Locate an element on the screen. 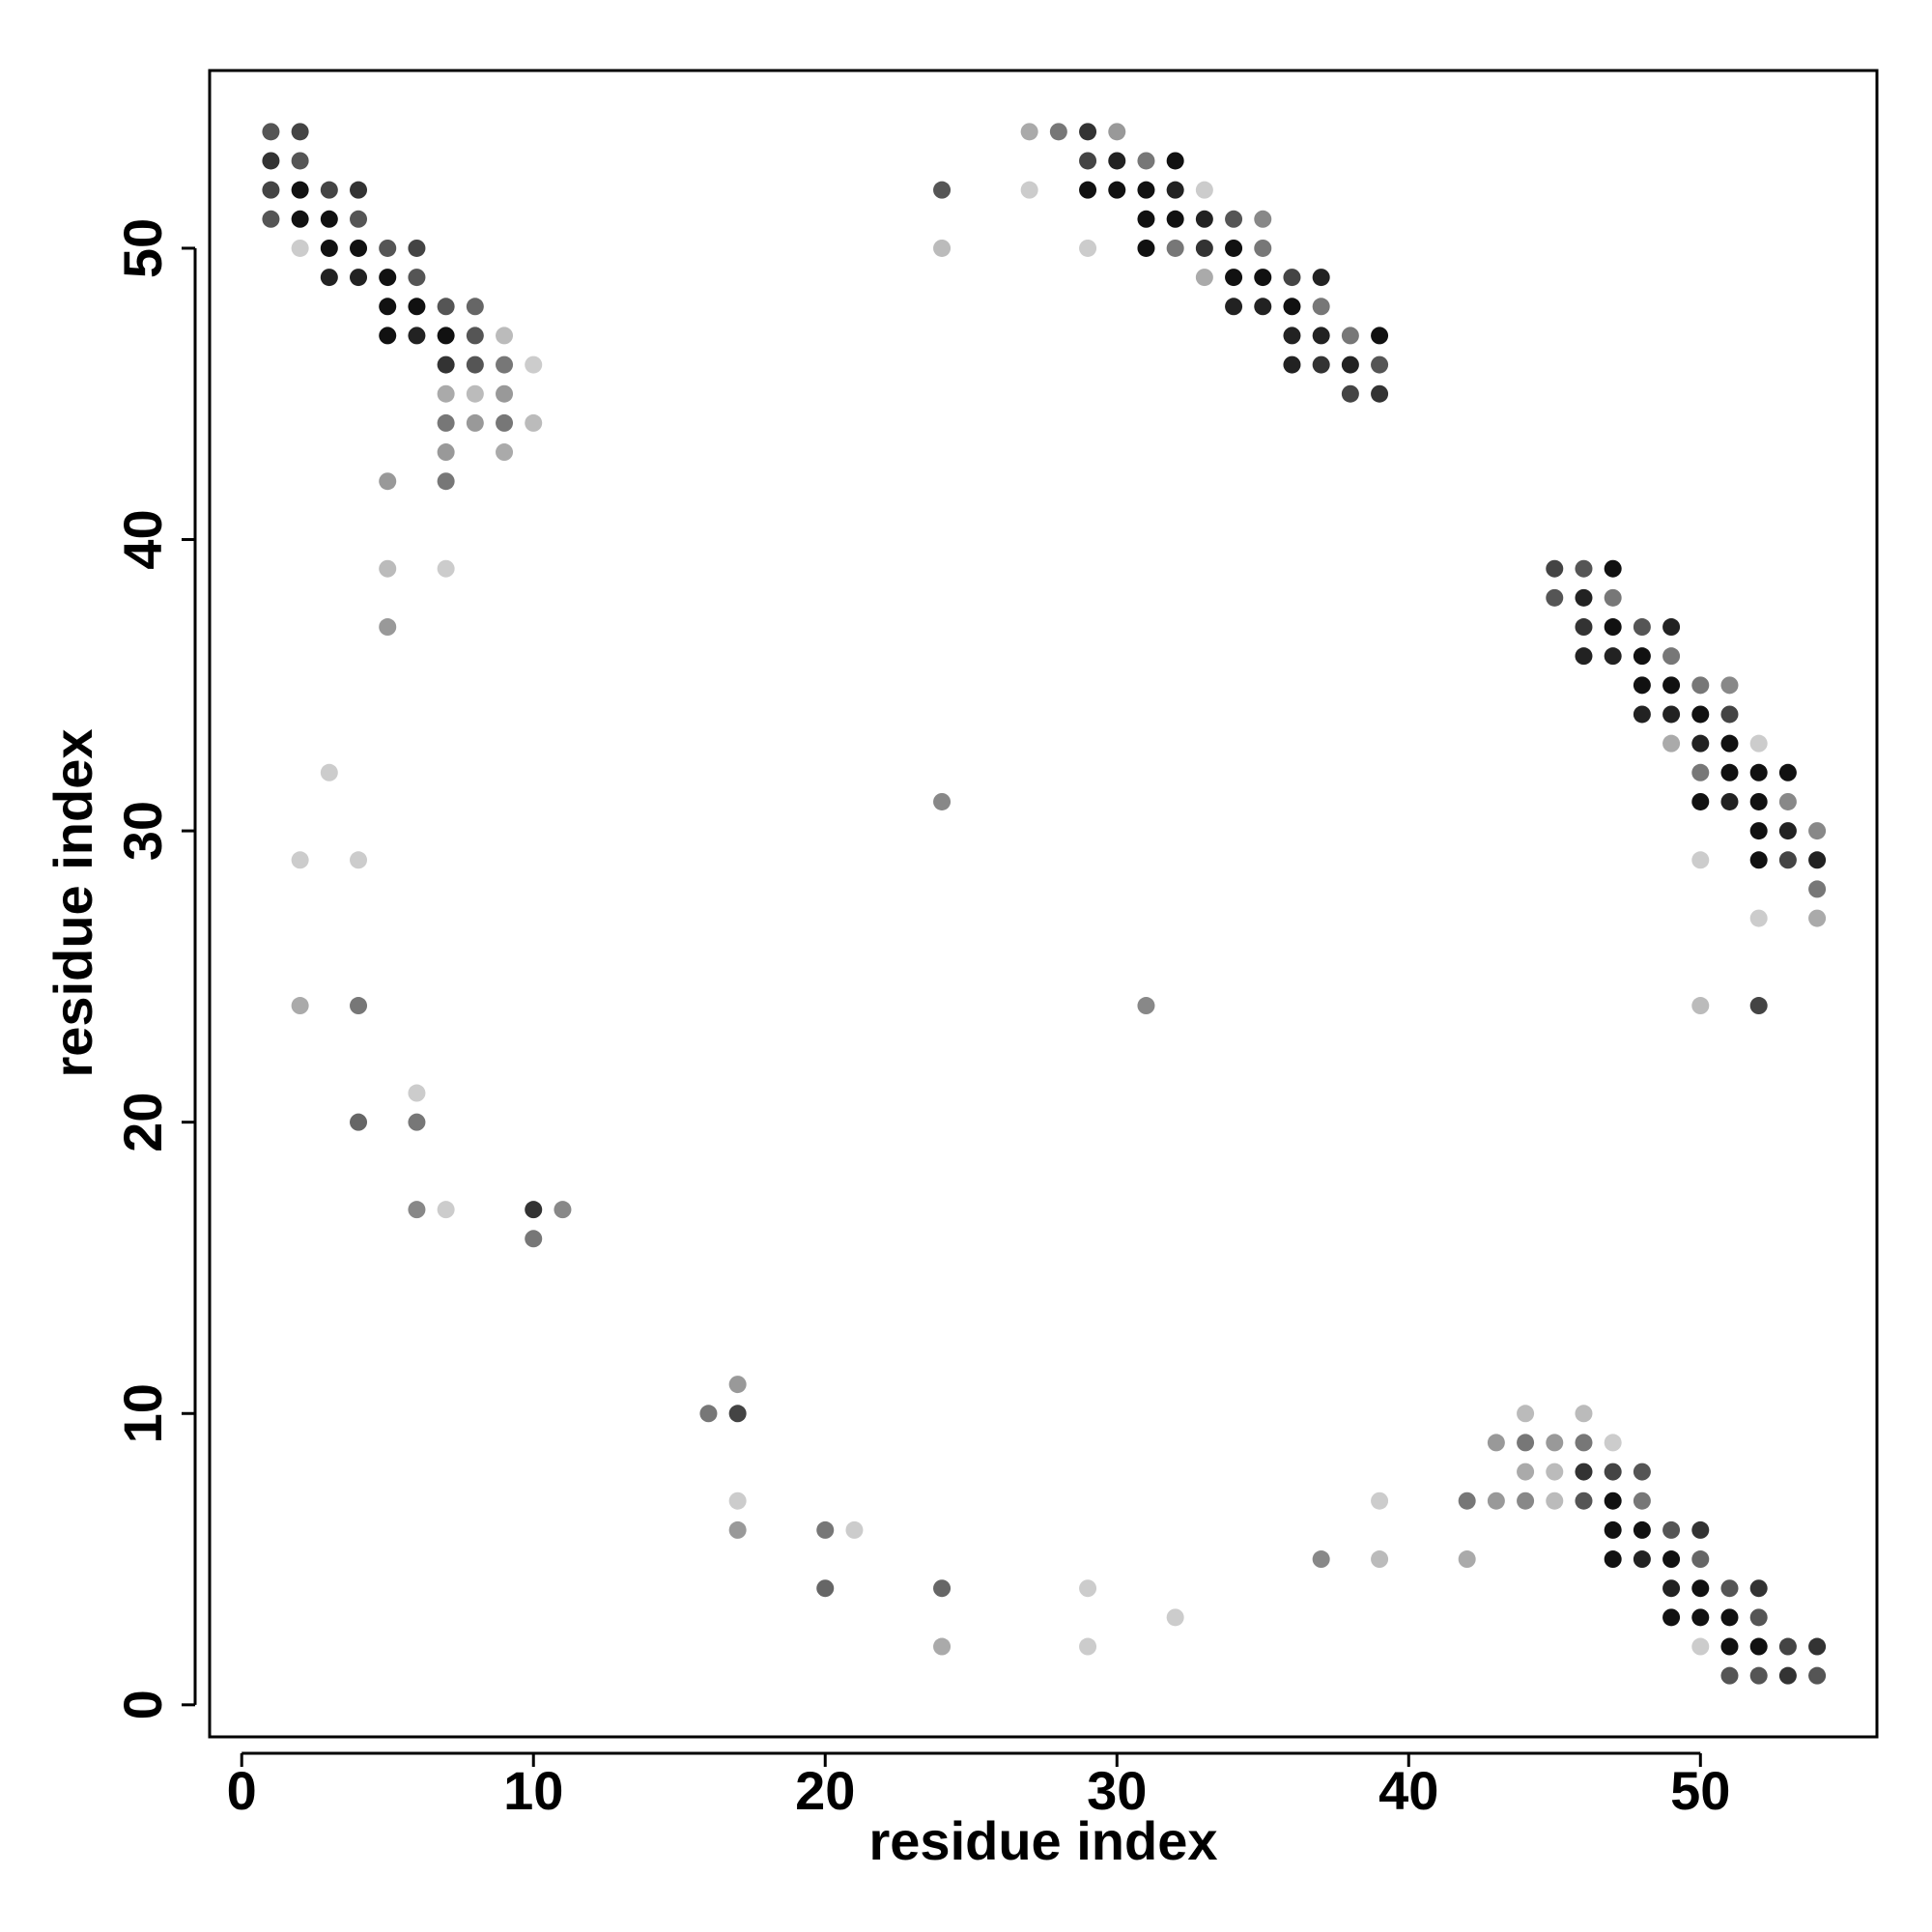 This screenshot has height=1932, width=1932. x-tick-label: 40 is located at coordinates (1408, 1790).